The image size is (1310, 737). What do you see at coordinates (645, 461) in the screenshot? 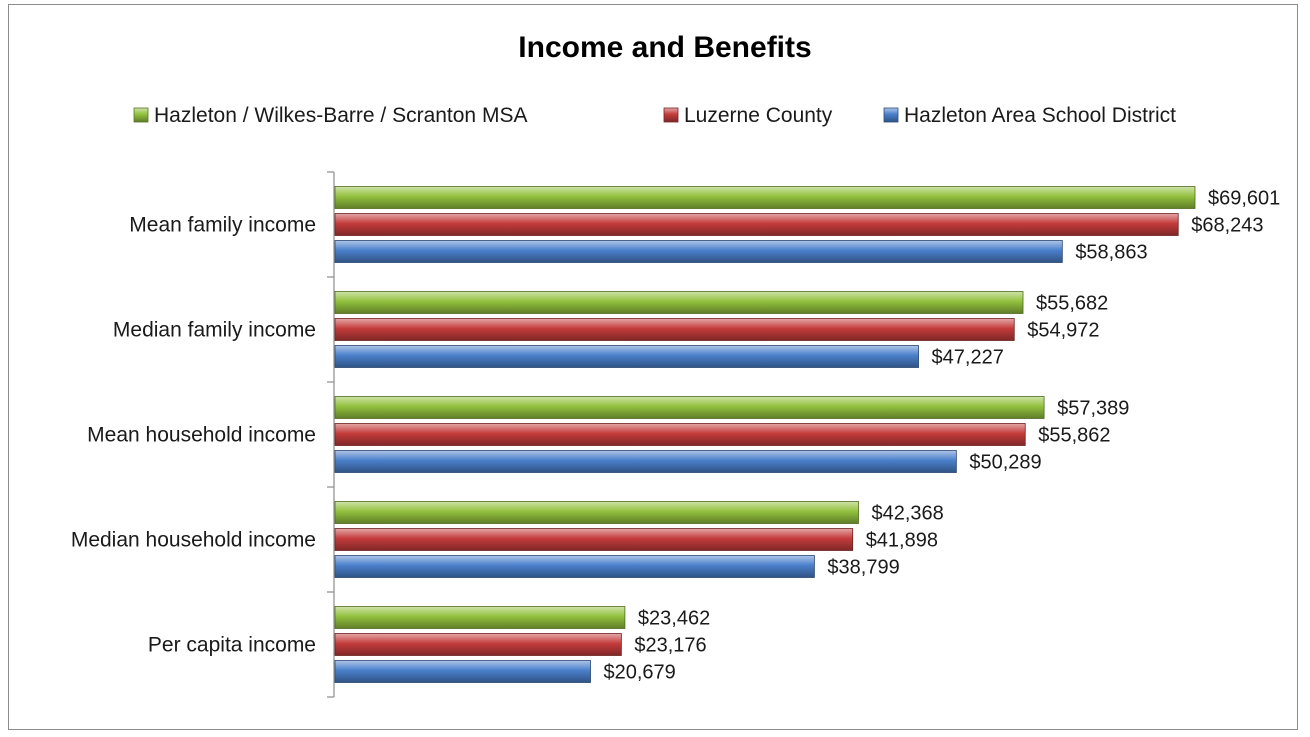
I see `bar-mean-household-income-hazleton-area-school-district` at bounding box center [645, 461].